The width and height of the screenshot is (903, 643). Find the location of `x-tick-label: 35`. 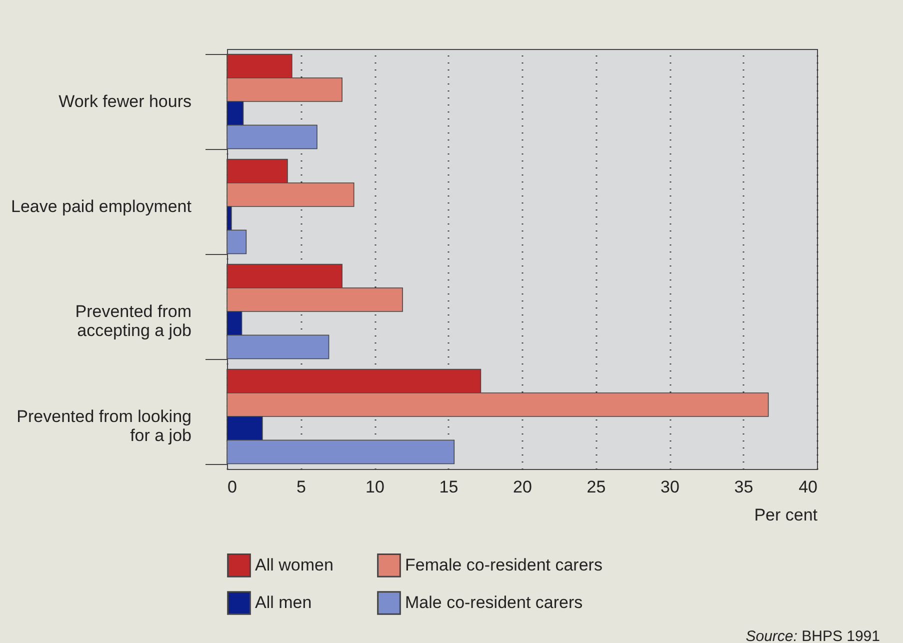

x-tick-label: 35 is located at coordinates (744, 487).